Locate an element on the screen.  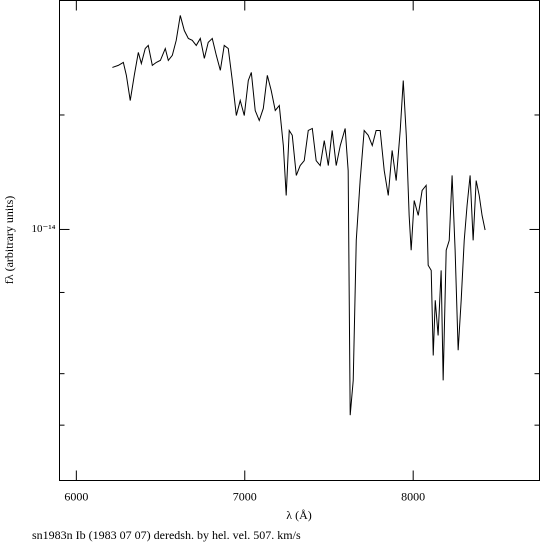
x-axis-label: λ (Å) is located at coordinates (298, 515).